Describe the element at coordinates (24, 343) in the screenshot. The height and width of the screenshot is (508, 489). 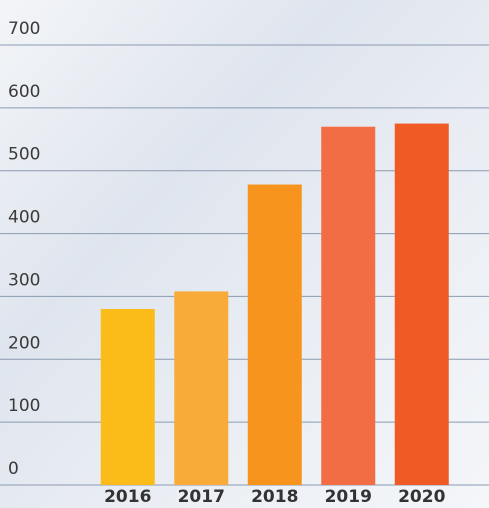
I see `y-tick-label: 200` at that location.